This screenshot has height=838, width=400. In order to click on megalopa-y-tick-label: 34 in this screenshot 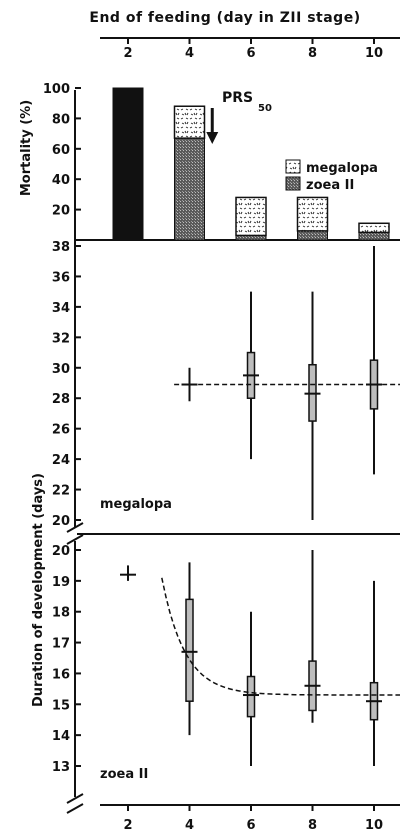, I will do `click(61, 308)`.